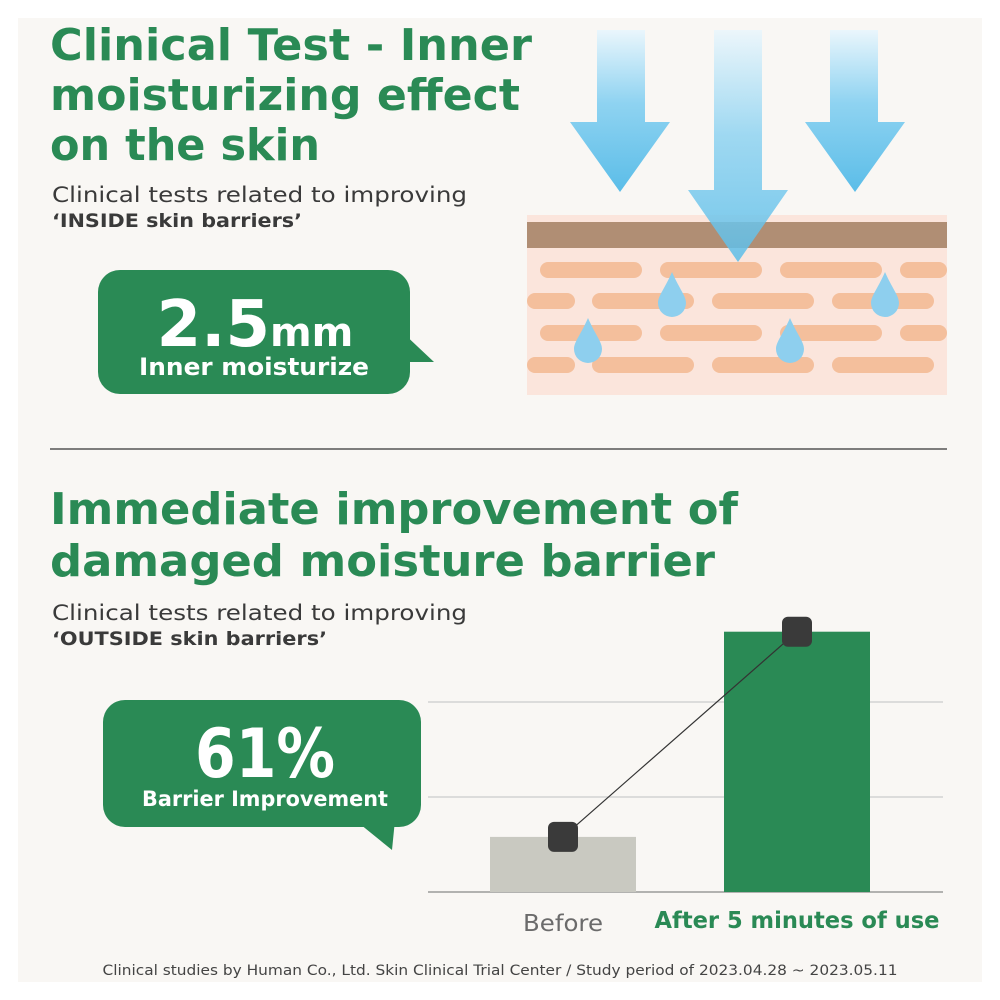  I want to click on stat-value: 2.5mm, so click(255, 325).